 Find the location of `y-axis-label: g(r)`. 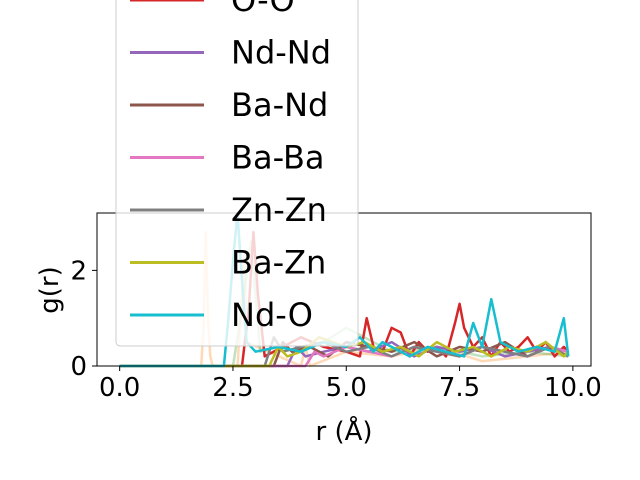

y-axis-label: g(r) is located at coordinates (50, 289).